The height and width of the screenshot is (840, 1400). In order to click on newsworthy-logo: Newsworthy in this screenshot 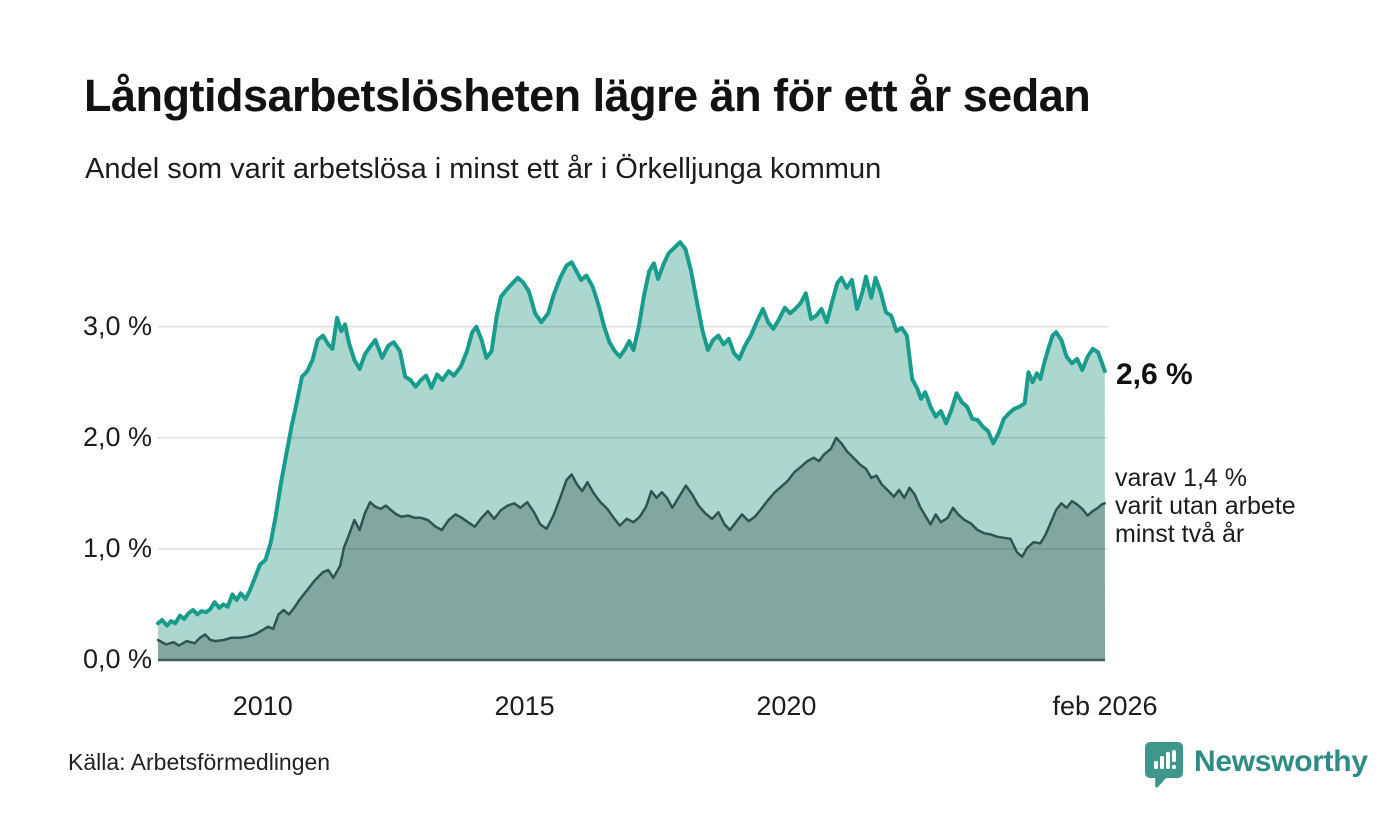, I will do `click(1256, 767)`.